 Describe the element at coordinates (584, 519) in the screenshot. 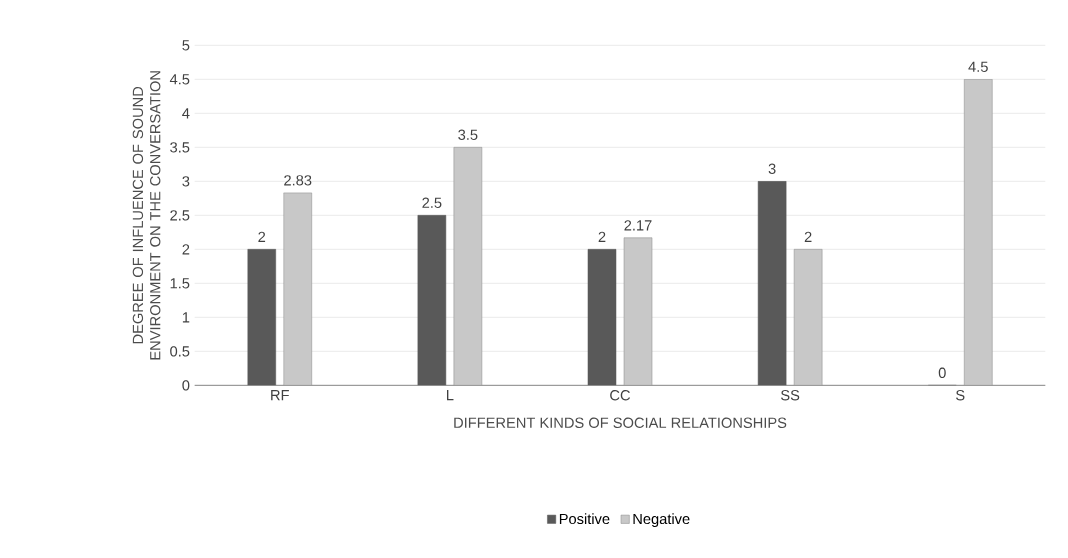

I see `legend-label: Positive` at that location.